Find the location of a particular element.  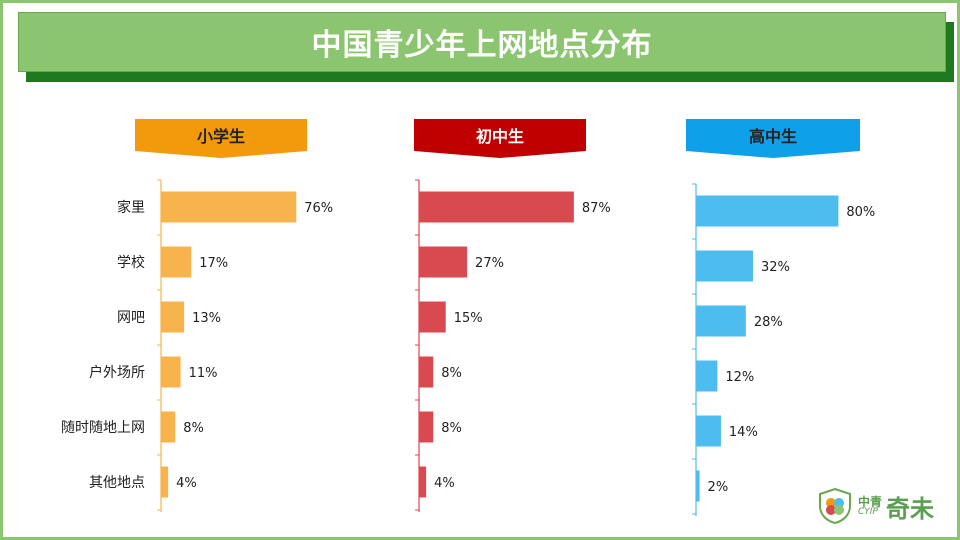

banner-primary-school-label: 小学生 is located at coordinates (220, 136).